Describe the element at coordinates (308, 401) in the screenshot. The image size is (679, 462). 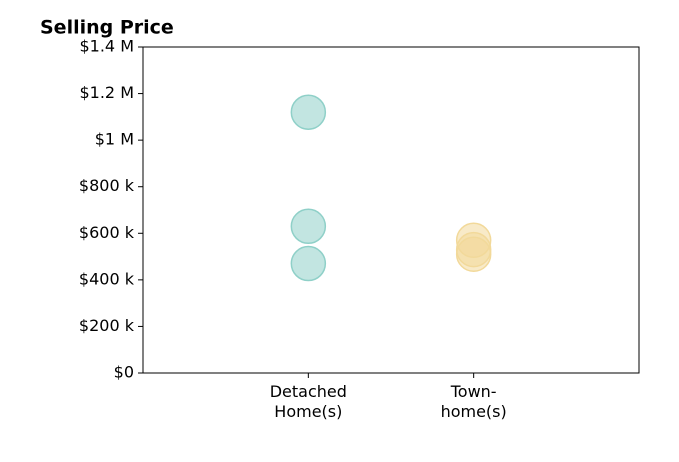
I see `x-tick-label: Detached Home(s)` at that location.